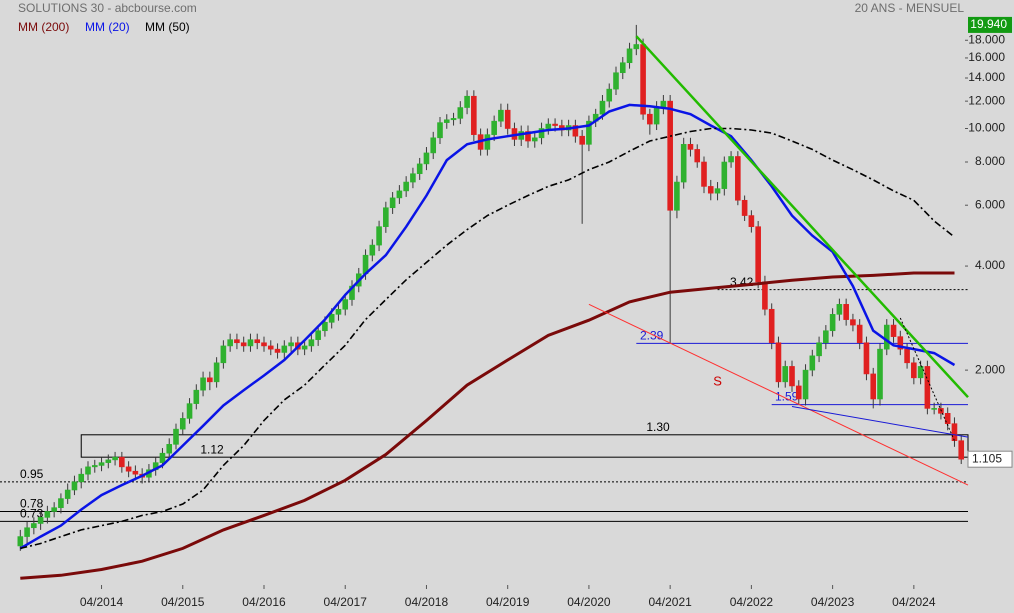 The height and width of the screenshot is (613, 1014). What do you see at coordinates (32, 474) in the screenshot?
I see `level-label: 0.95` at bounding box center [32, 474].